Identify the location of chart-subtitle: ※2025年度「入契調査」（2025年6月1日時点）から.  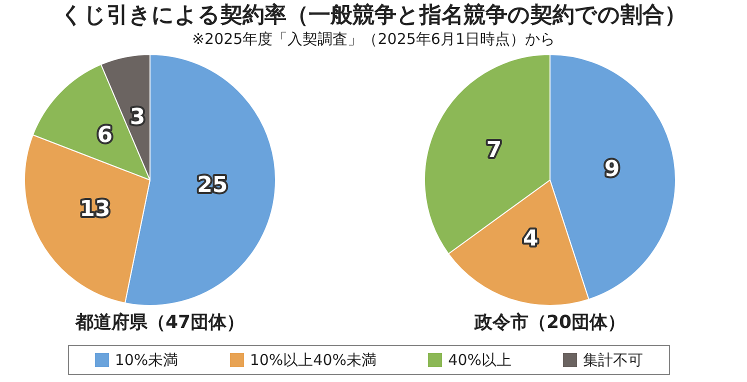
(373, 39).